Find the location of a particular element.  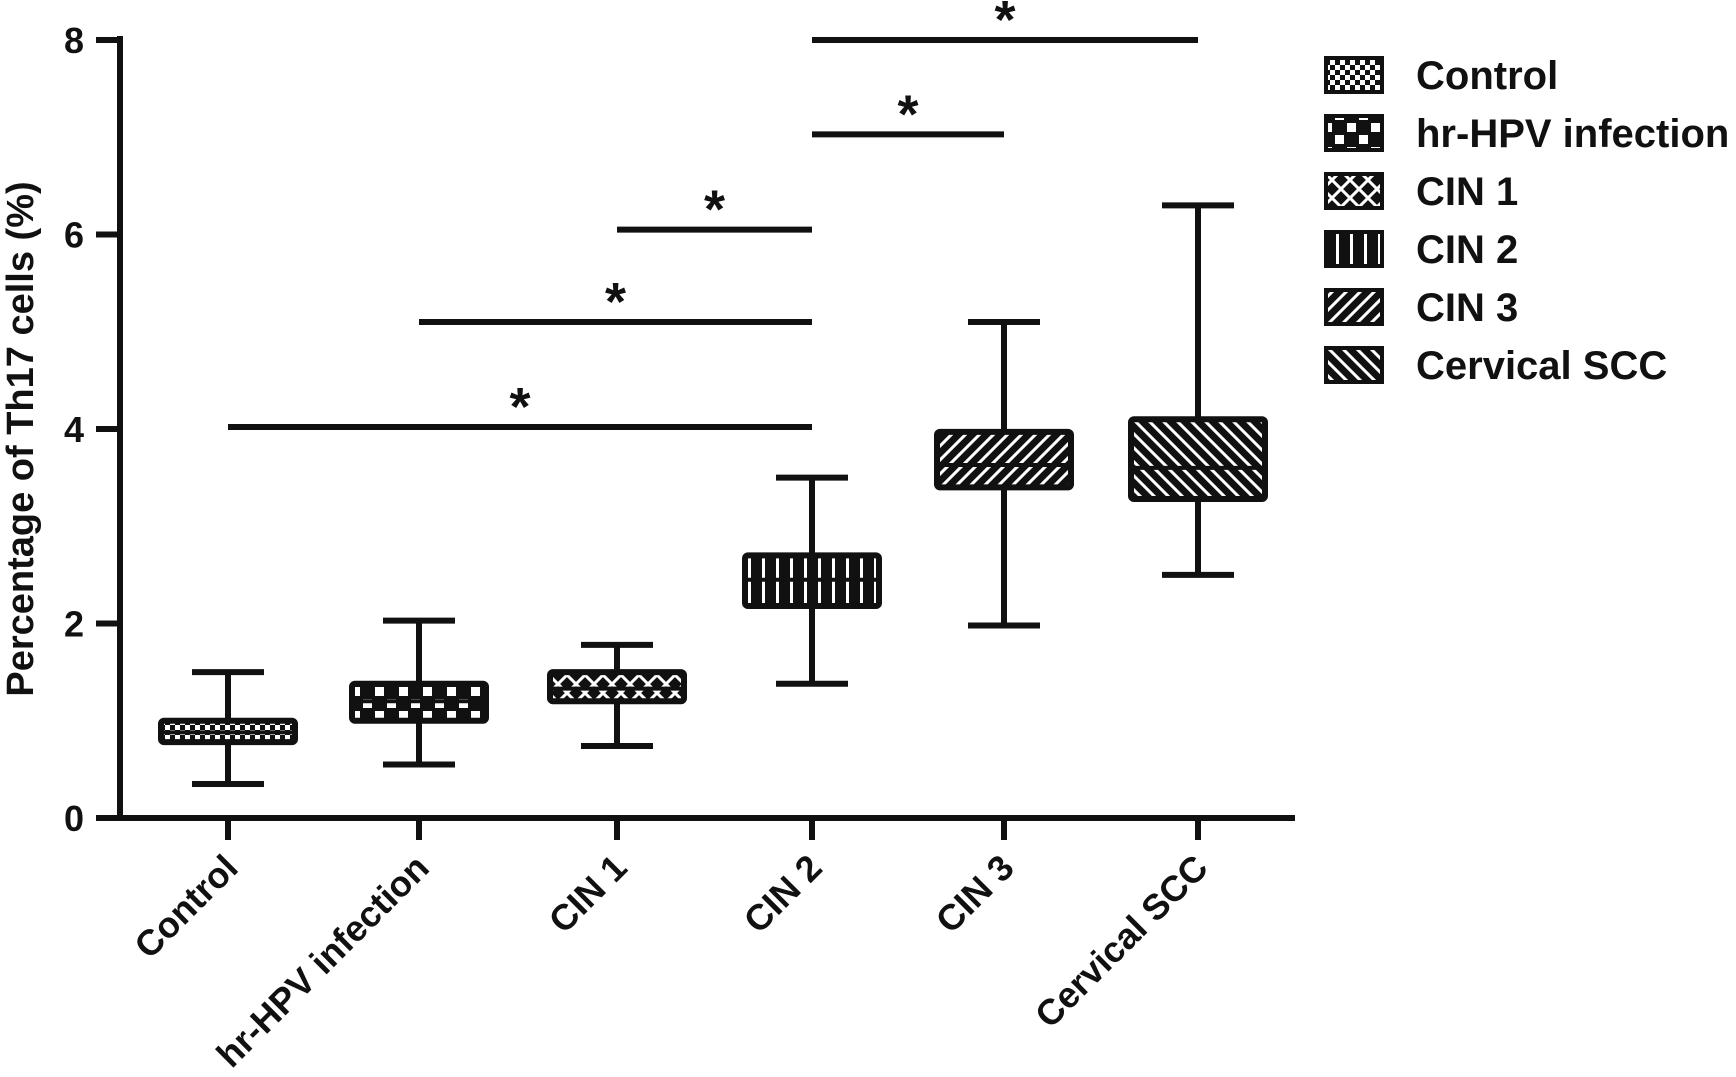

x-tick-label: CIN 2 is located at coordinates (783, 894).